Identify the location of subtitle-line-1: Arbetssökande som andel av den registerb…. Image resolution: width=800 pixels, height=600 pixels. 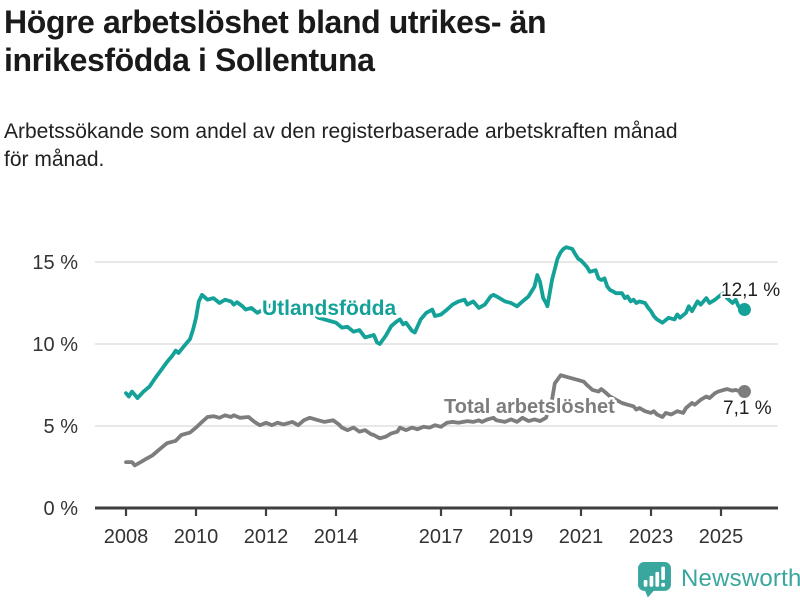
(341, 131).